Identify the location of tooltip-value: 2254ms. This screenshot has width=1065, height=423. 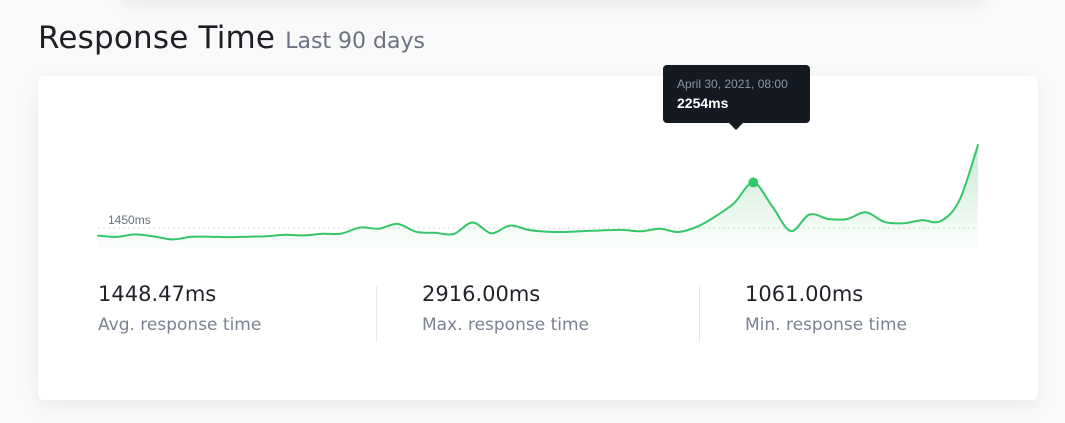
(703, 103).